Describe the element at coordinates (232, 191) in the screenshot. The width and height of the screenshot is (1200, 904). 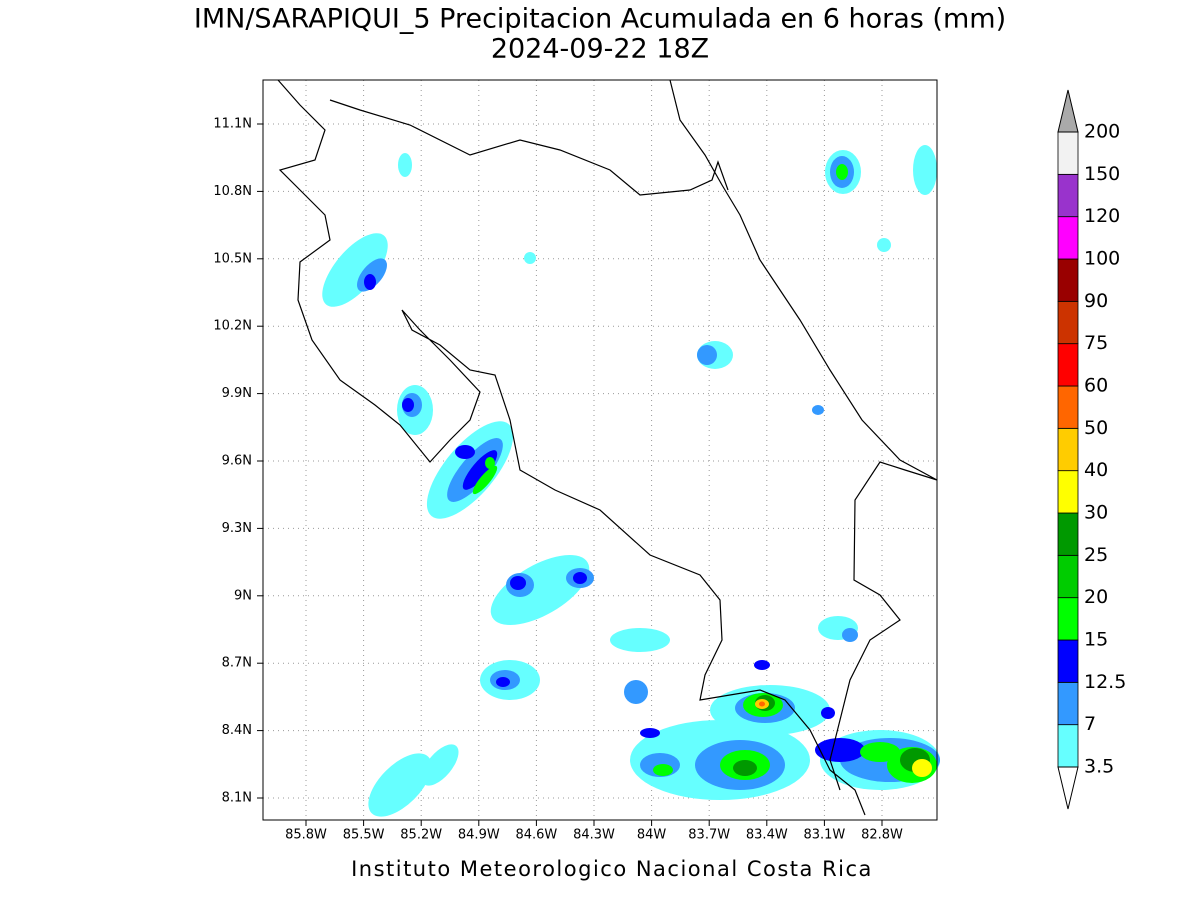
I see `lat-tick-label: 10.8N` at that location.